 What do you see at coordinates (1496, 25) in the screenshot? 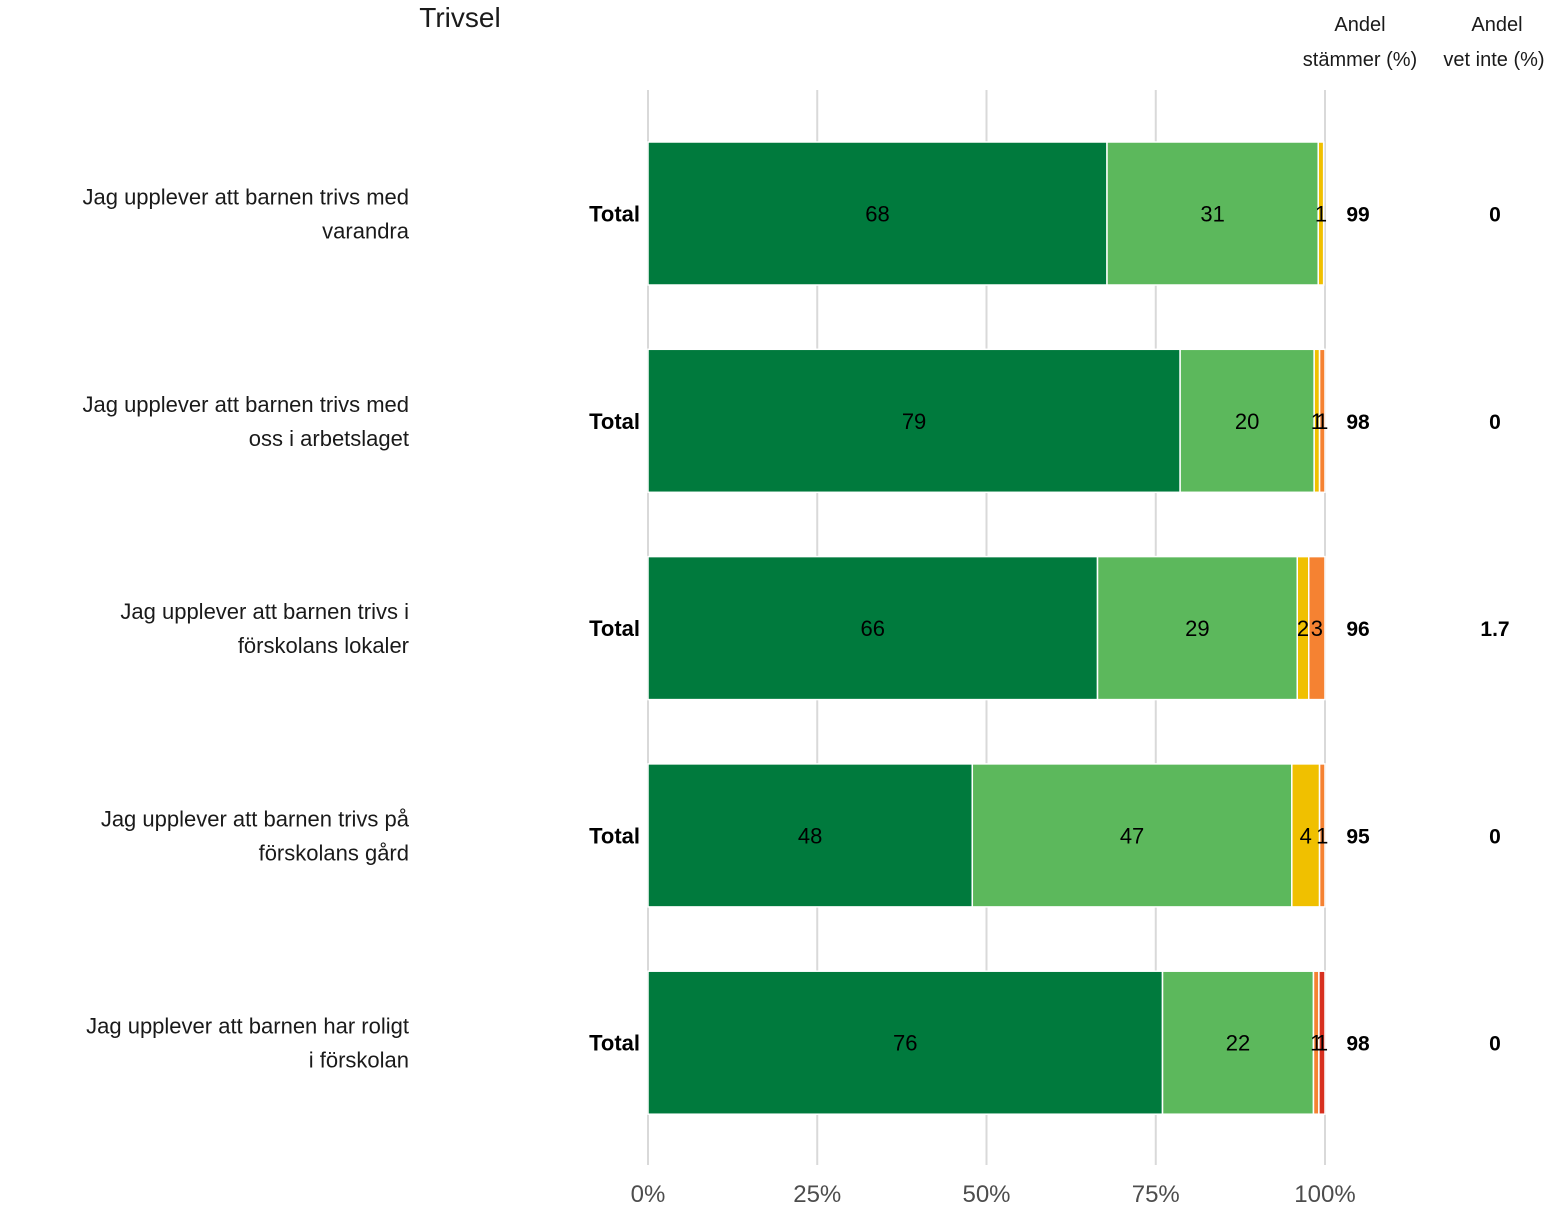
I see `header-share-dont-know-line1: Andel` at bounding box center [1496, 25].